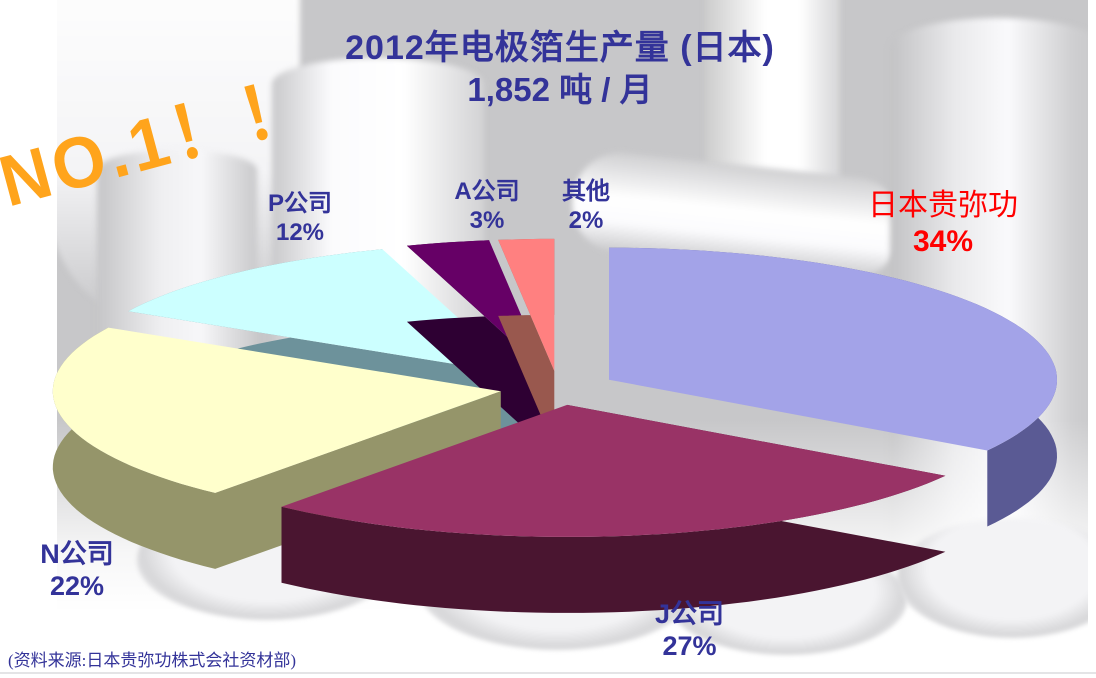 This screenshot has height=678, width=1096. What do you see at coordinates (992, 578) in the screenshot?
I see `bg-capacitor-top` at bounding box center [992, 578].